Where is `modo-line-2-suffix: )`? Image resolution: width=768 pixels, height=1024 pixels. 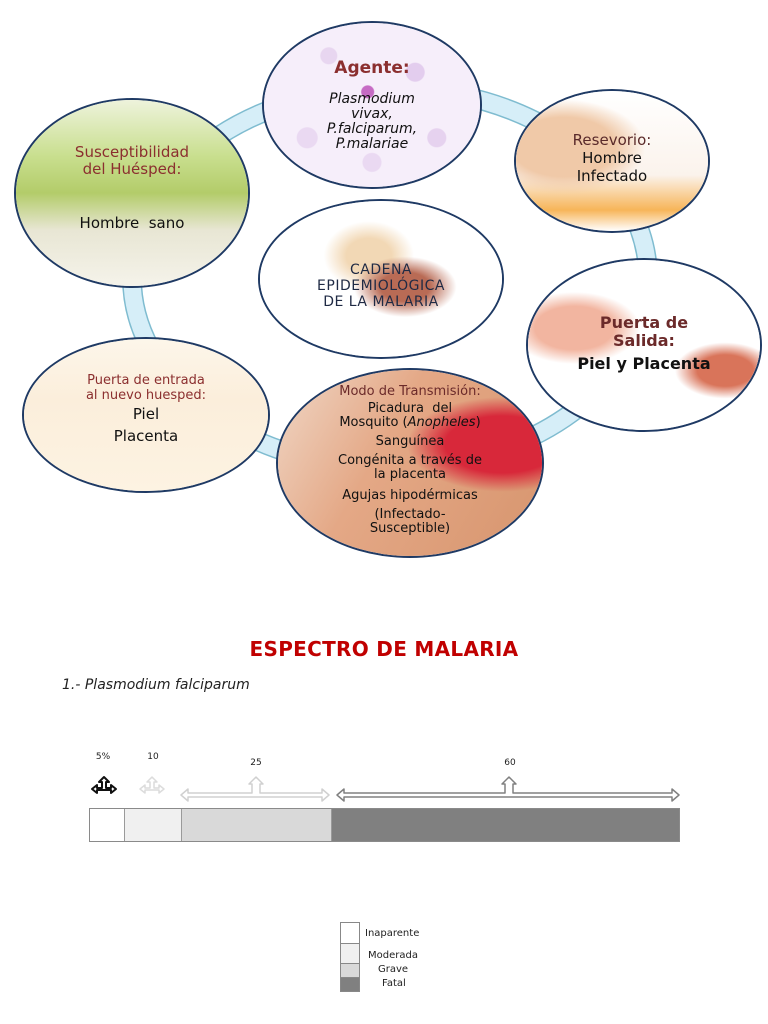
modo-line-2-suffix: ) is located at coordinates (478, 422).